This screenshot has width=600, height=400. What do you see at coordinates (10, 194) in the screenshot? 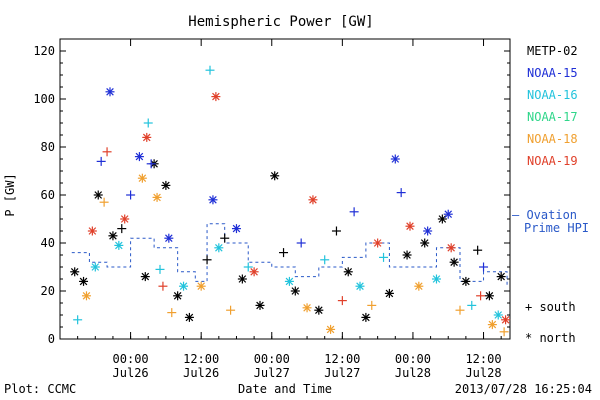
I see `y-axis-label: P [GW]` at bounding box center [10, 194].